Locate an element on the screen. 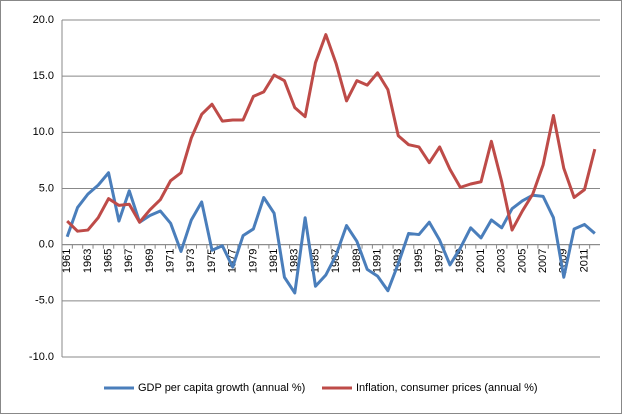 This screenshot has width=622, height=414. y-tick-label: 0.0 is located at coordinates (46, 245).